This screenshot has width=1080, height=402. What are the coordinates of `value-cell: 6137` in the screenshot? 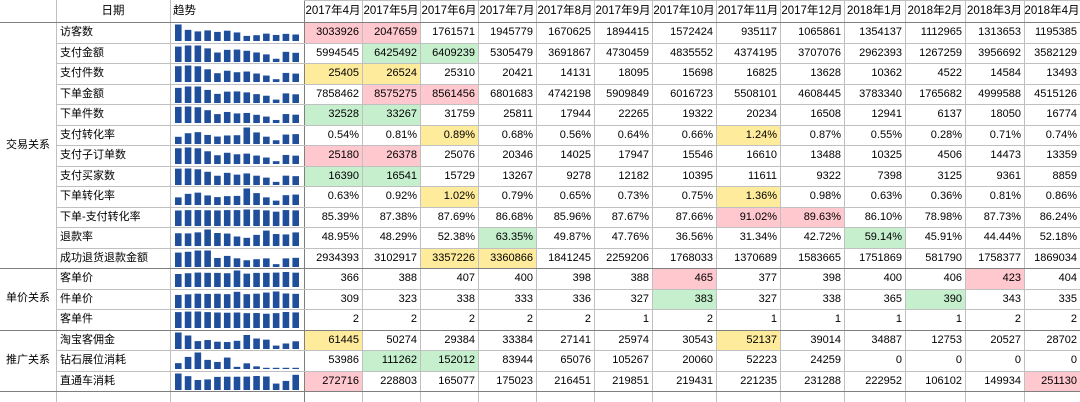 It's located at (949, 114).